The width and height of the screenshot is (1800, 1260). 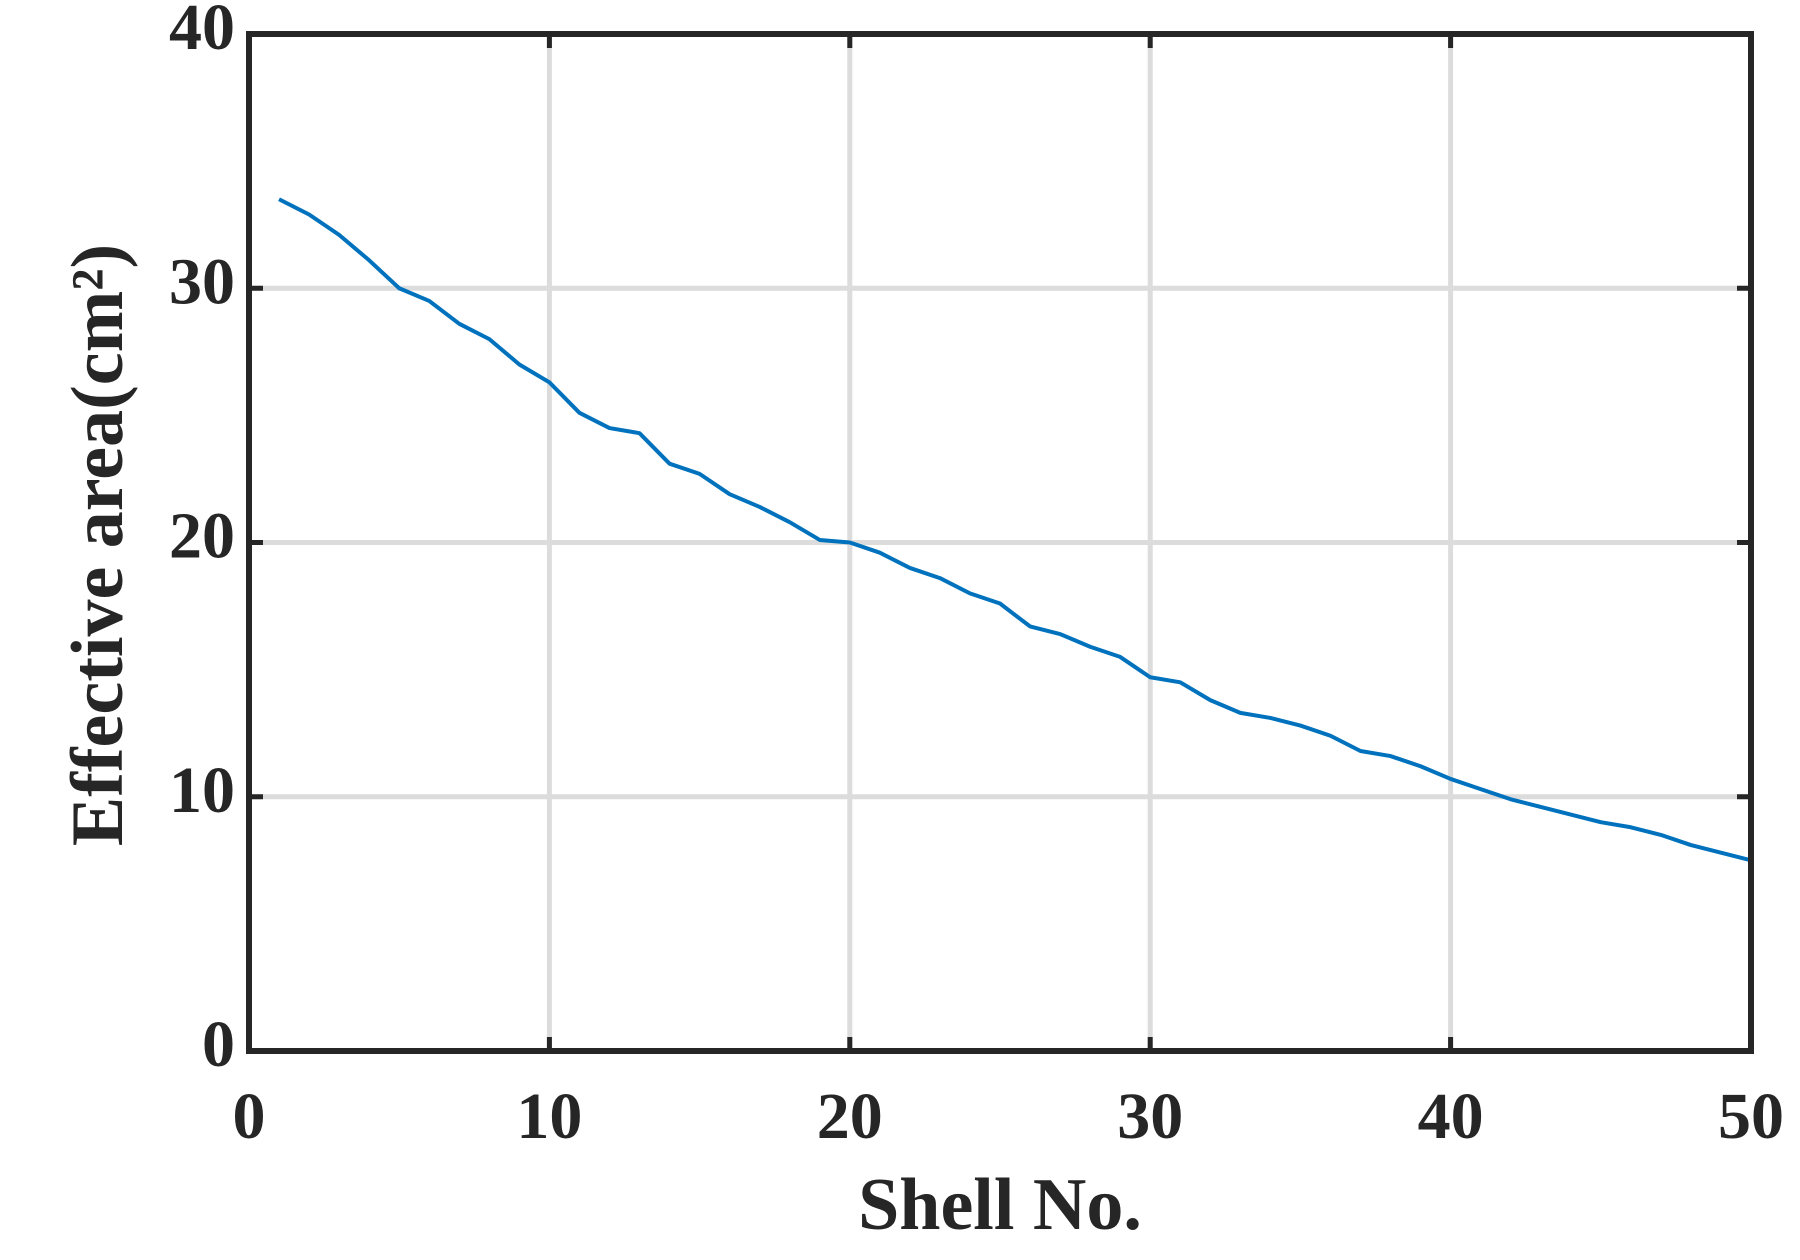 What do you see at coordinates (202, 32) in the screenshot?
I see `y-tick-label: 40` at bounding box center [202, 32].